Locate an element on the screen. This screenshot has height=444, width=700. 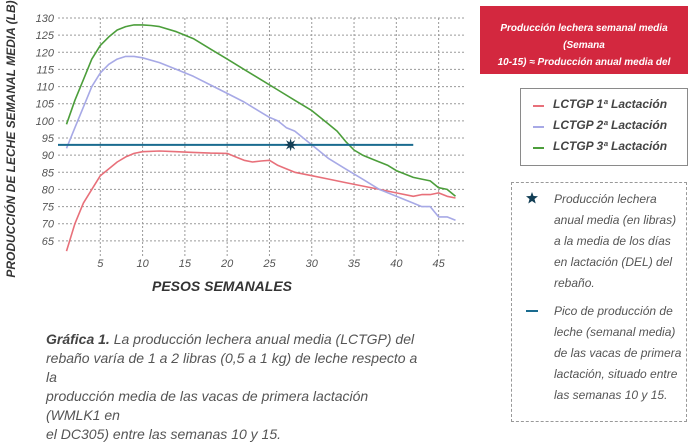
y-tick-label: 100 is located at coordinates (45, 122).